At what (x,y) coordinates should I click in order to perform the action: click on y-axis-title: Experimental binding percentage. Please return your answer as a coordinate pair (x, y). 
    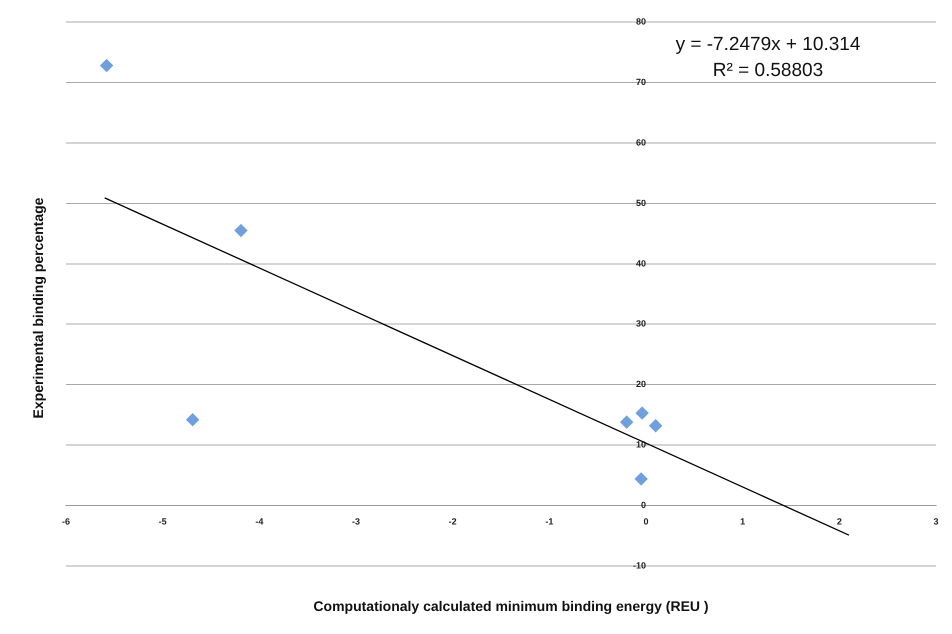
    Looking at the image, I should click on (38, 308).